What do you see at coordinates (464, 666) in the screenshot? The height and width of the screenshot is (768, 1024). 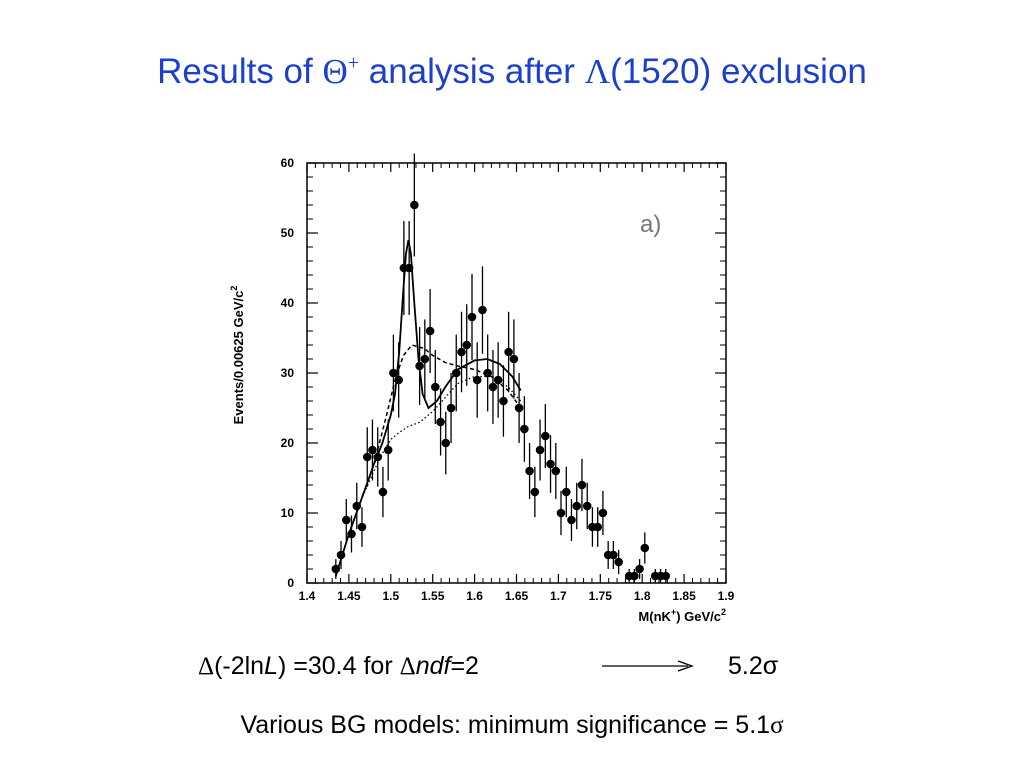 I see `result-part3: =2` at bounding box center [464, 666].